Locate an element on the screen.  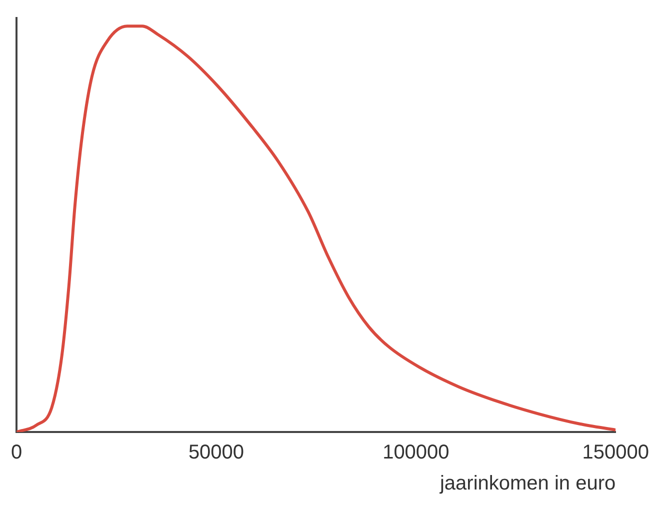
x-tick-label: 150000 is located at coordinates (616, 453).